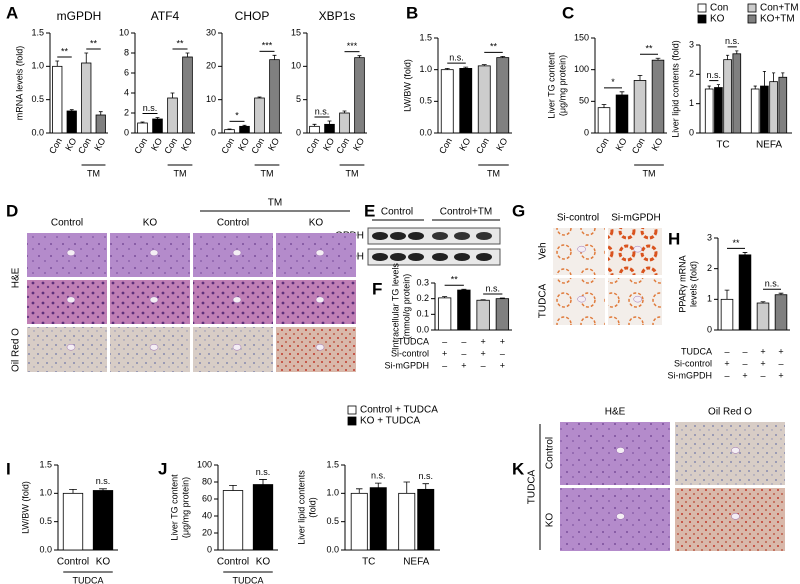  What do you see at coordinates (12, 210) in the screenshot?
I see `panel-letter: D` at bounding box center [12, 210].